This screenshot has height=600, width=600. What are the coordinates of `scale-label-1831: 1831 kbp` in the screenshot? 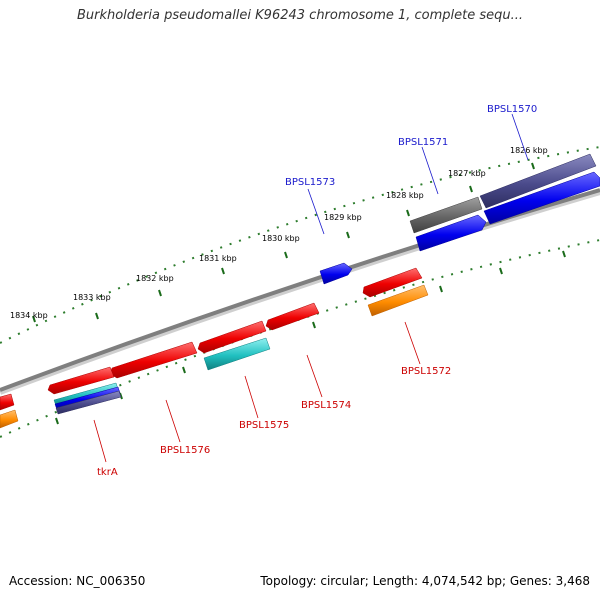 It's located at (218, 258).